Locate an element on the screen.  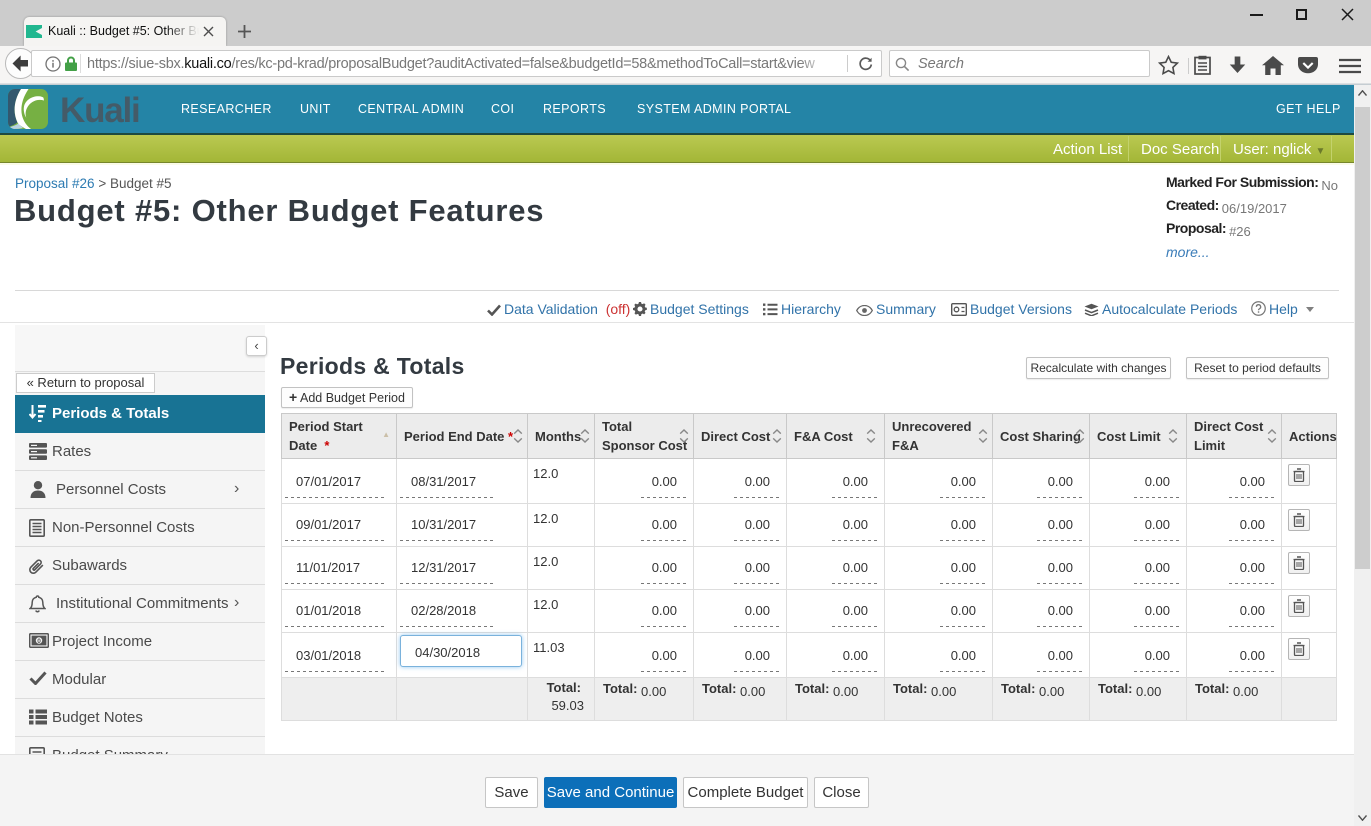
svg-text: 0 is located at coordinates (39, 641).